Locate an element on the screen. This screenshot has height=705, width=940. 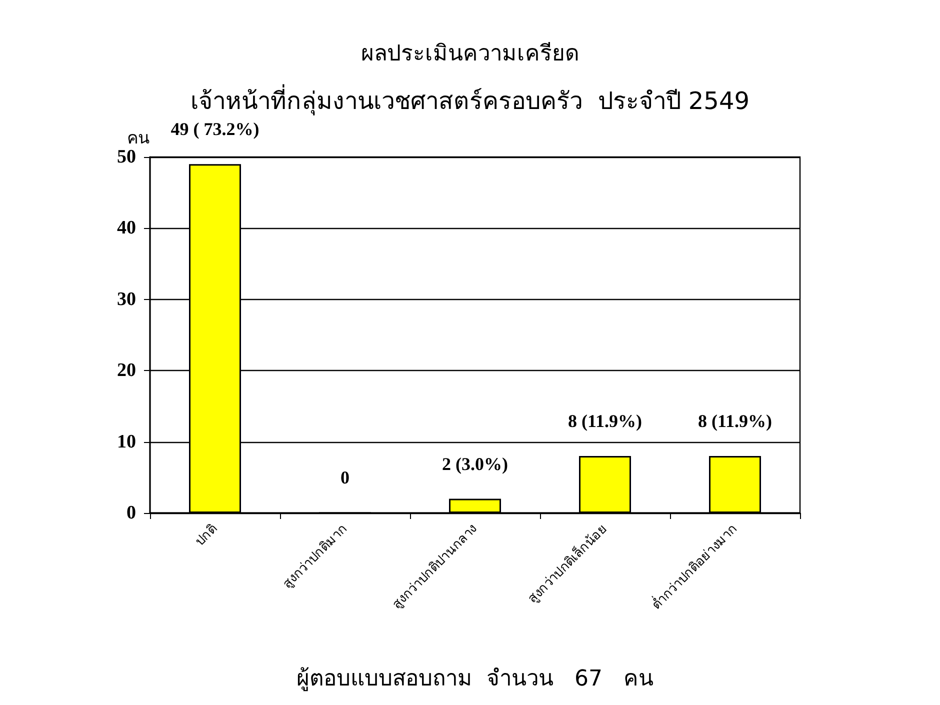
data-label: 49 ( 73.2%) is located at coordinates (215, 129).